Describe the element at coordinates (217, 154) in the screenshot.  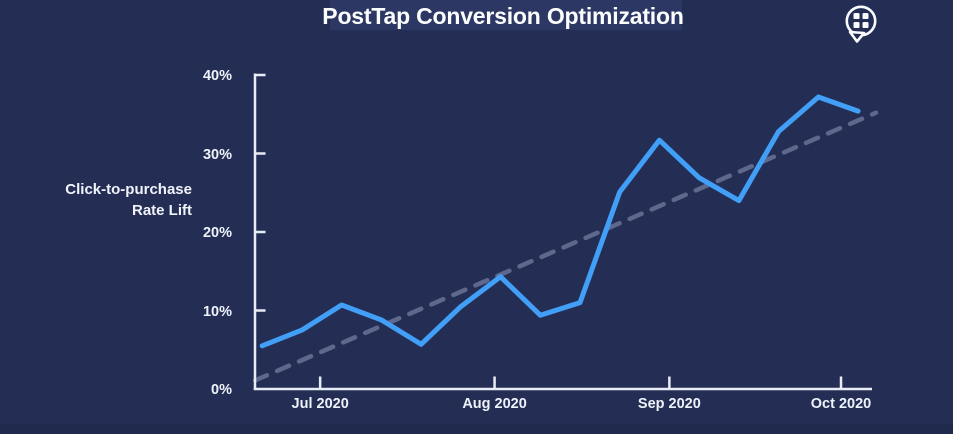
I see `y-tick-label: 30%` at that location.